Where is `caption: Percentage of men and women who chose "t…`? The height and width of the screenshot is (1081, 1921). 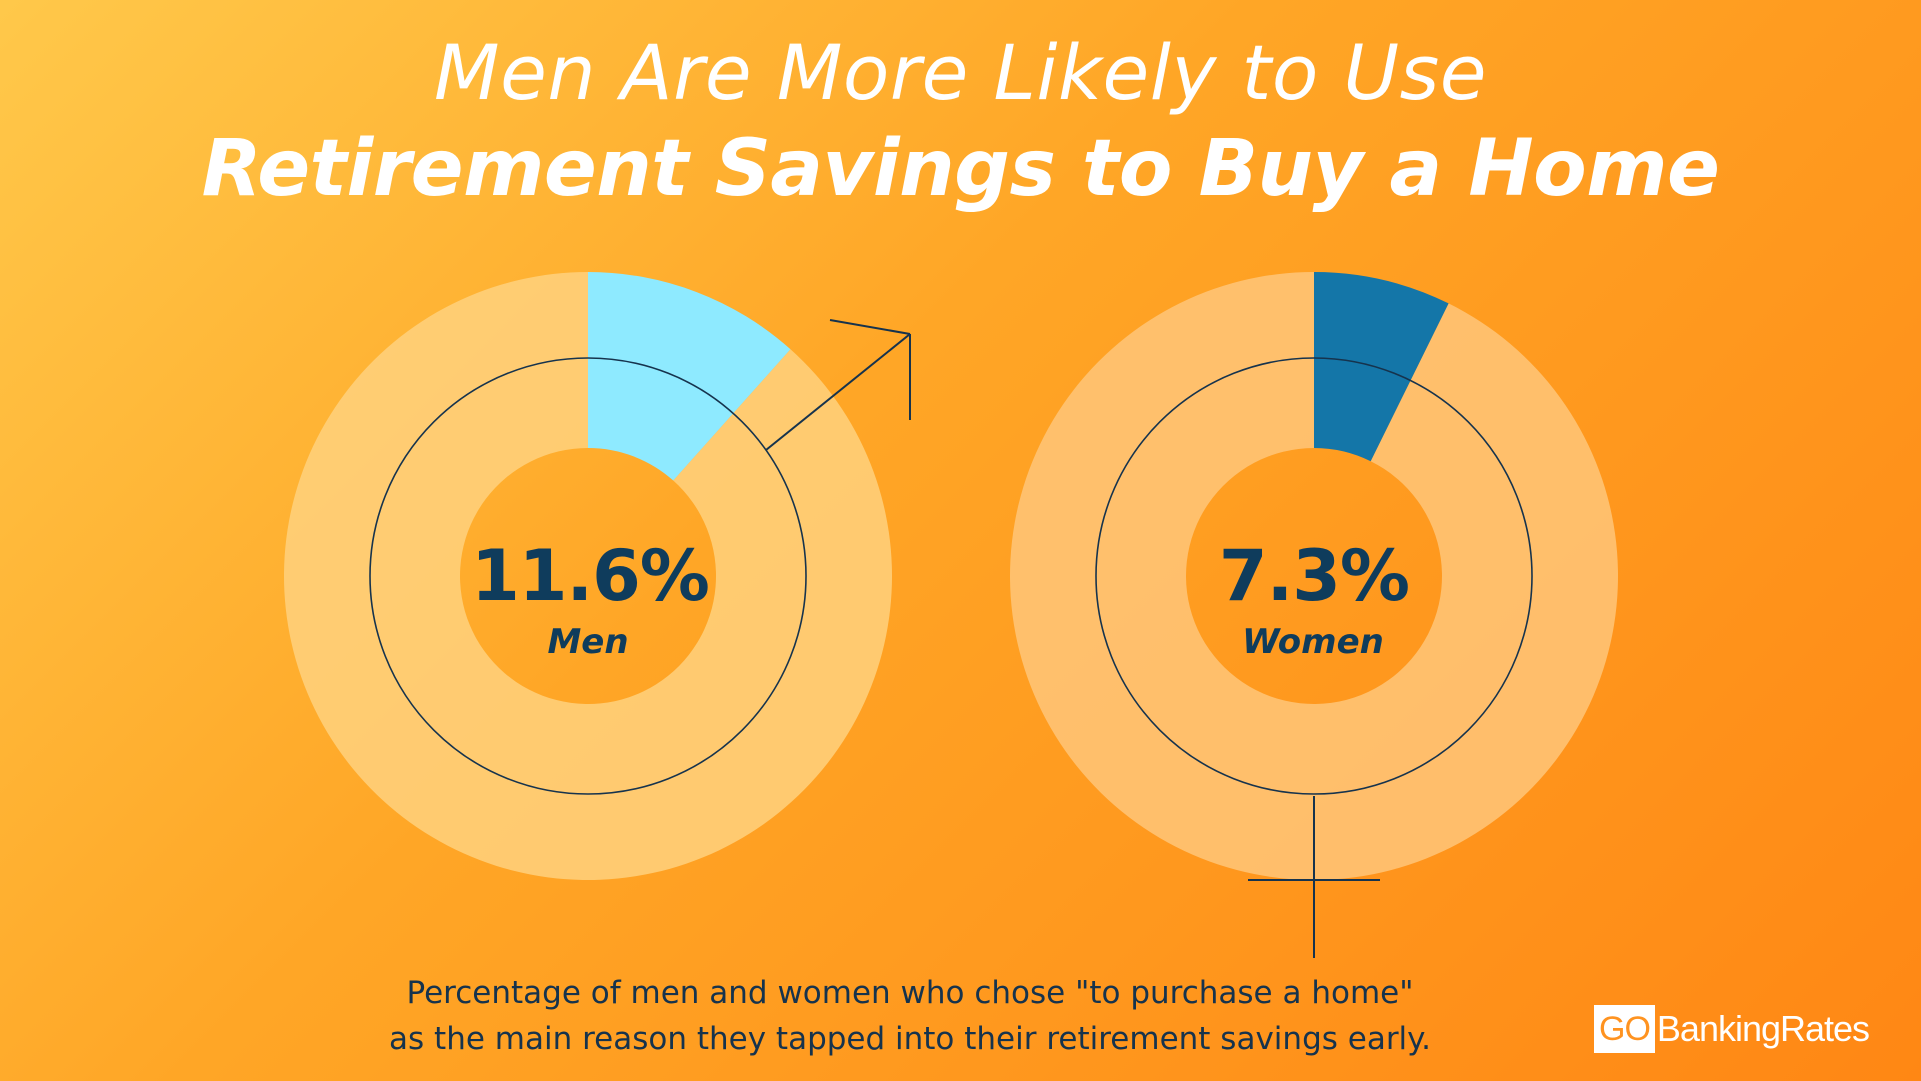 caption: Percentage of men and women who chose "t… is located at coordinates (910, 1016).